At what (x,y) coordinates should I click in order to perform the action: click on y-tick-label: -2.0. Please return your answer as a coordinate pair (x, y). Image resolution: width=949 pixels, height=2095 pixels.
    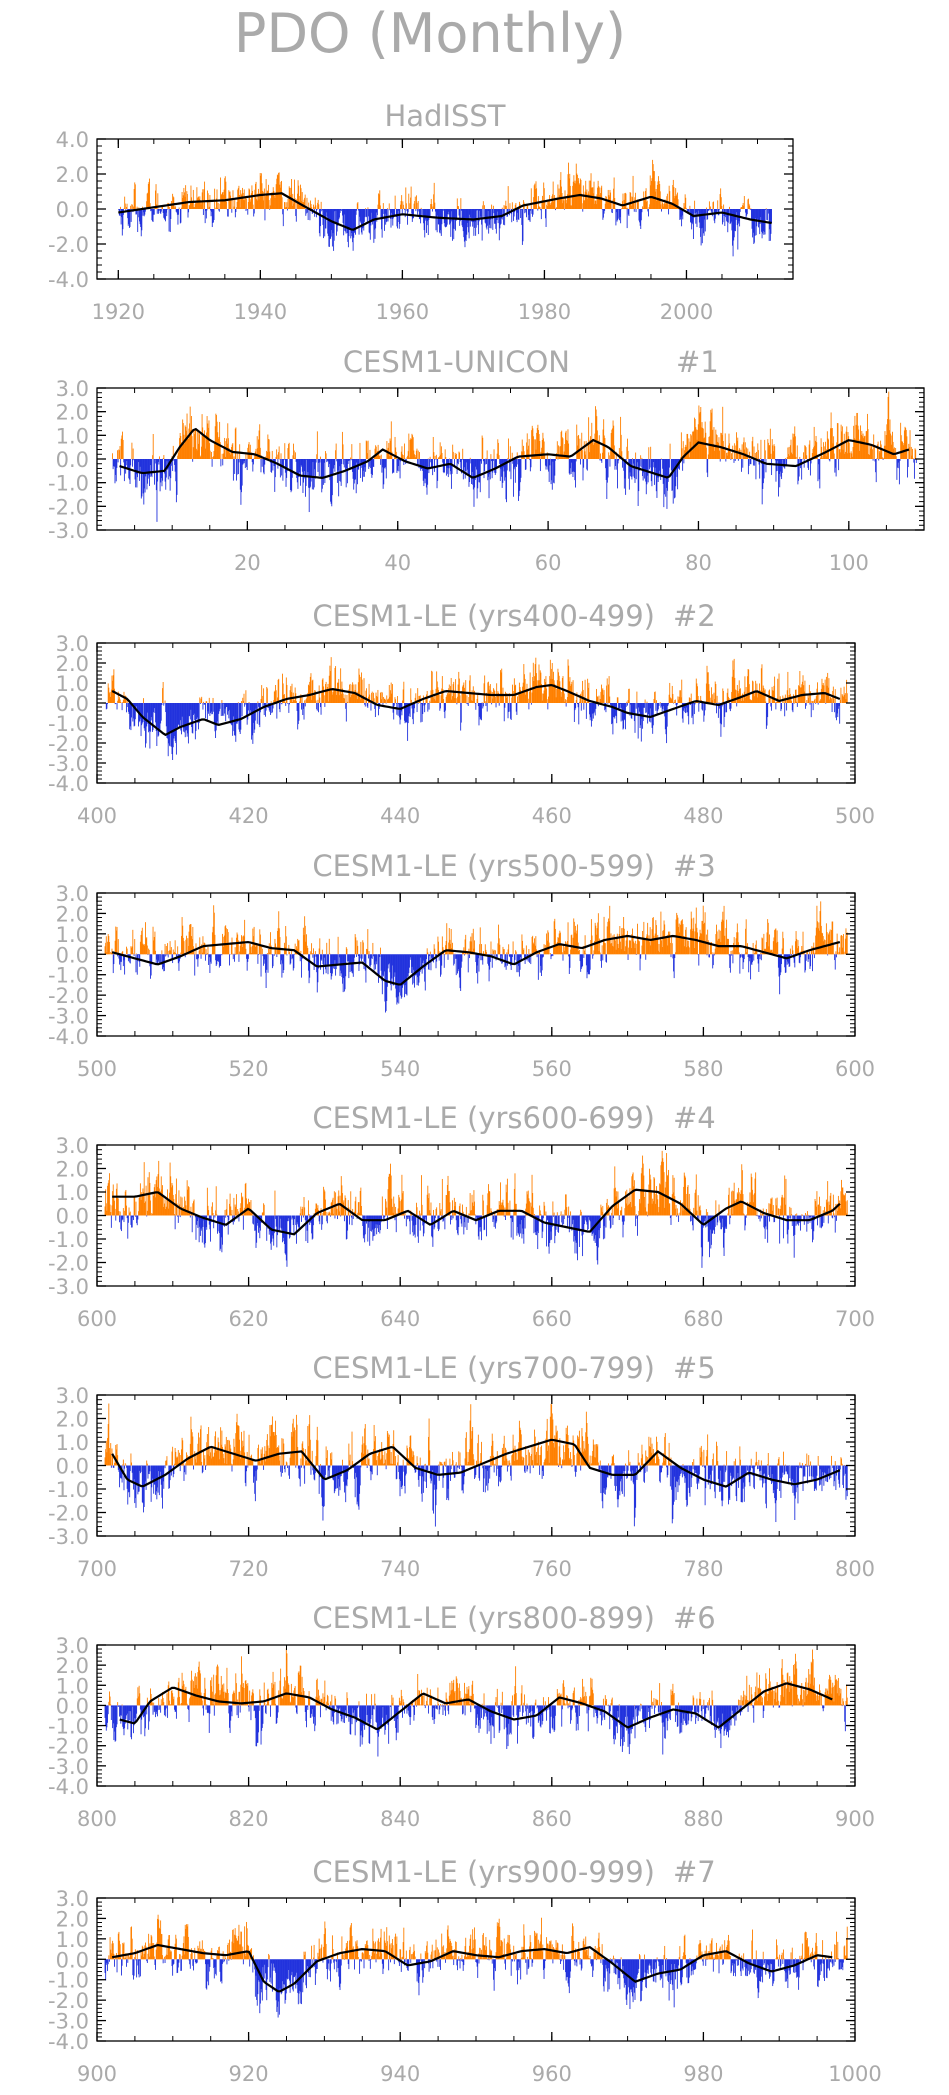
    Looking at the image, I should click on (68, 245).